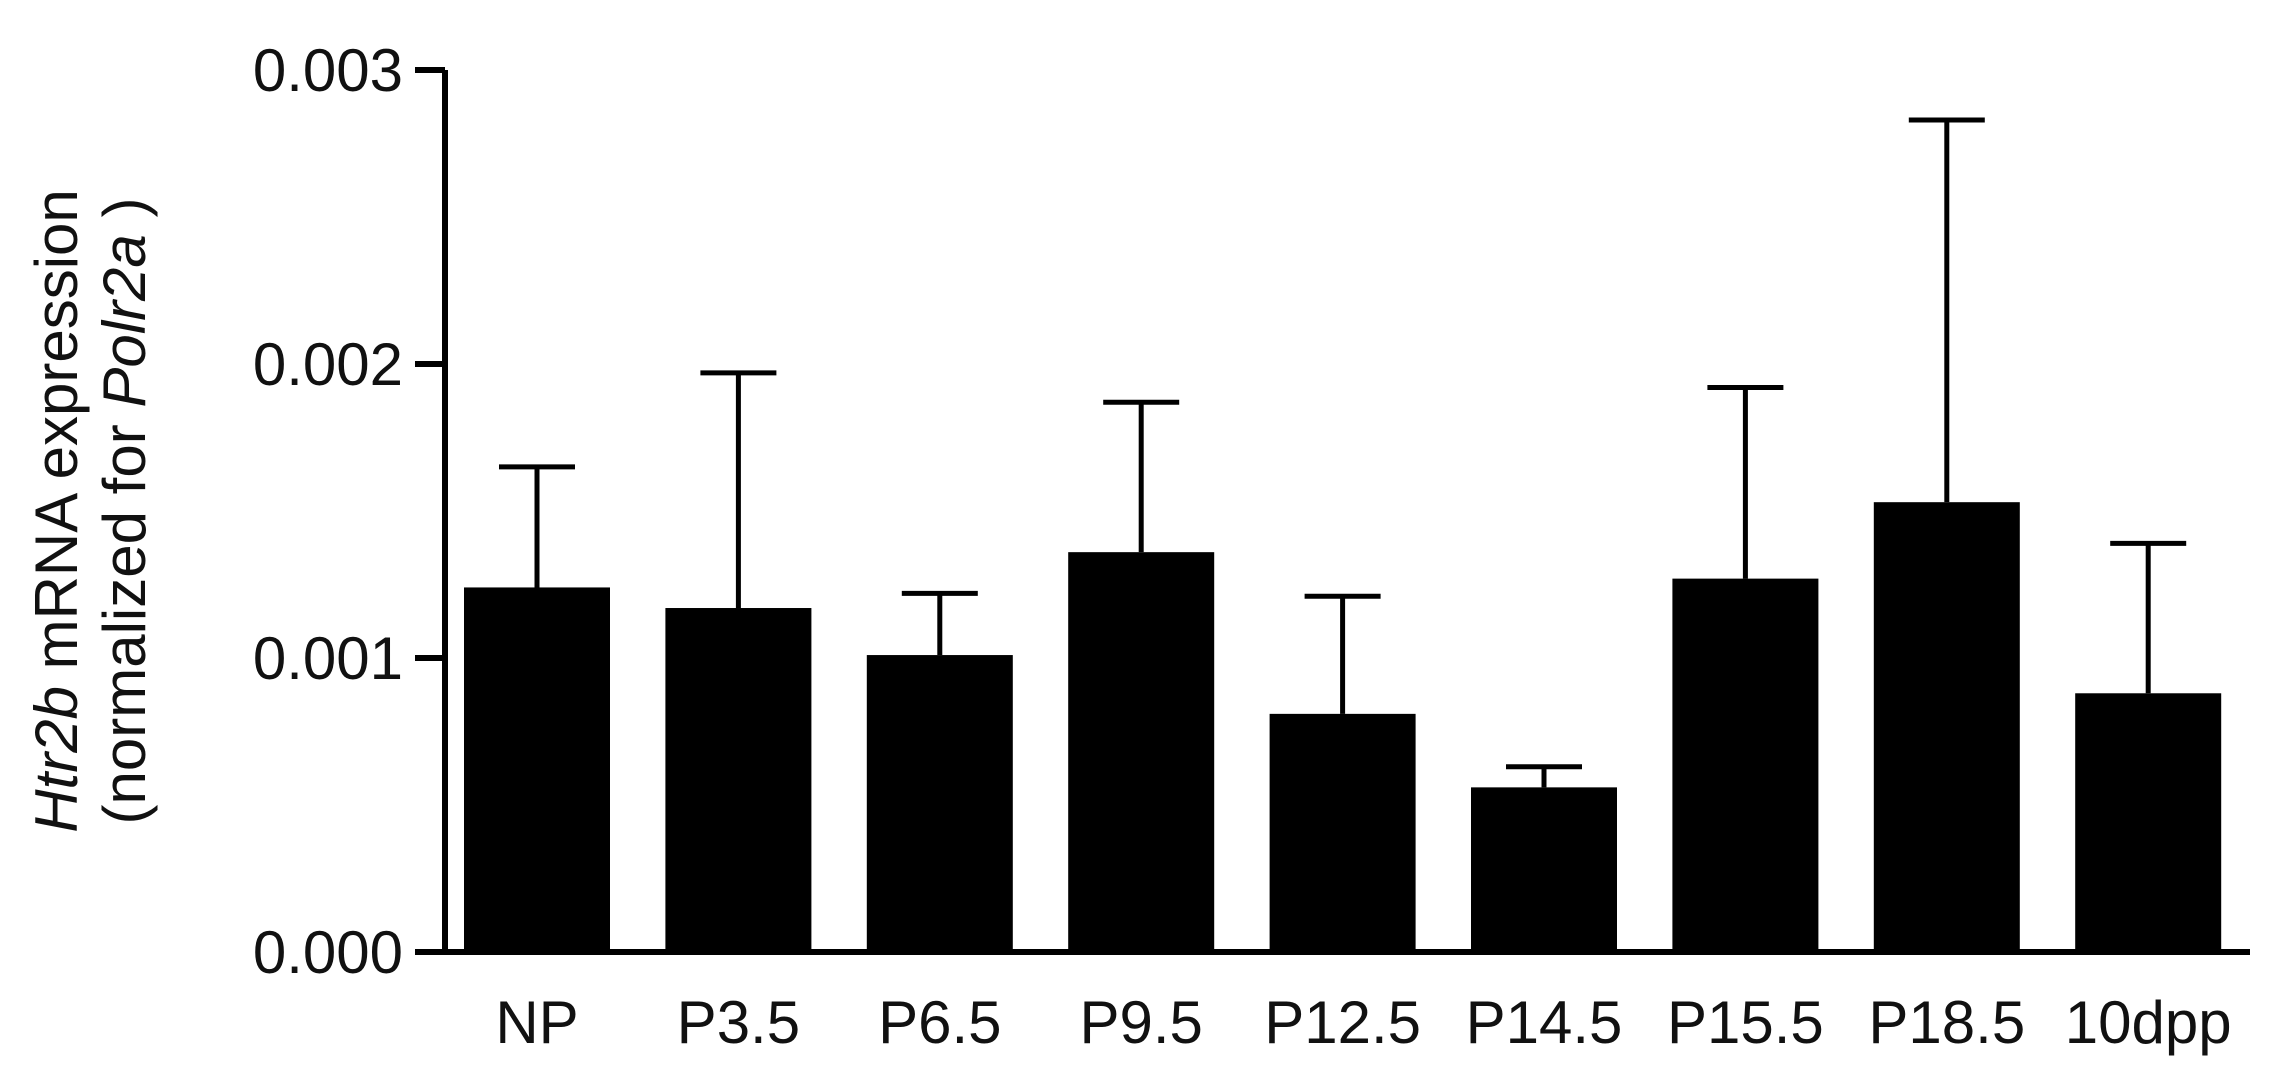 This screenshot has height=1073, width=2277. What do you see at coordinates (124, 216) in the screenshot?
I see `y-axis-title-line2-part: )` at bounding box center [124, 216].